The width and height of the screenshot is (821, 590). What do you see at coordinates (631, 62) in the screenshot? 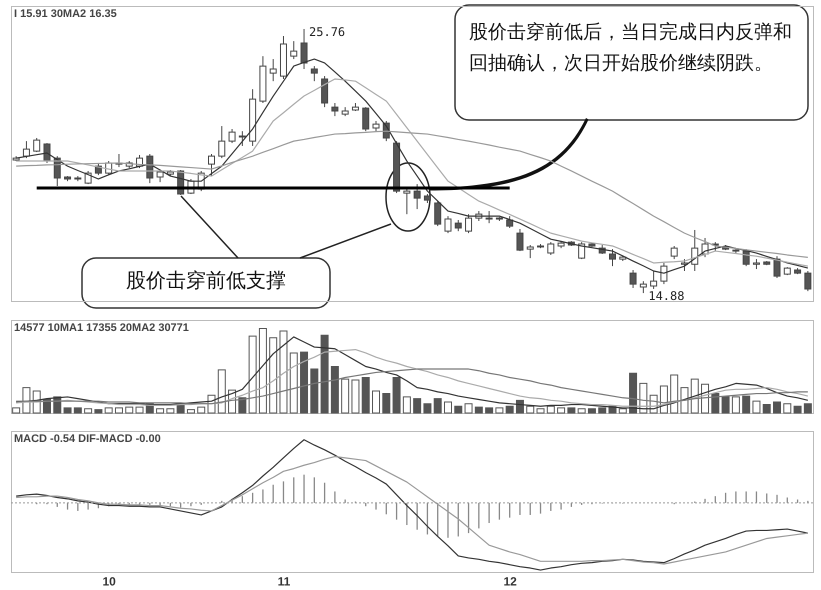
I see `annotation: 股价击穿前低后，当日完成日内反弹和回抽确认，次日开始股价继续阴跌。` at bounding box center [631, 62].